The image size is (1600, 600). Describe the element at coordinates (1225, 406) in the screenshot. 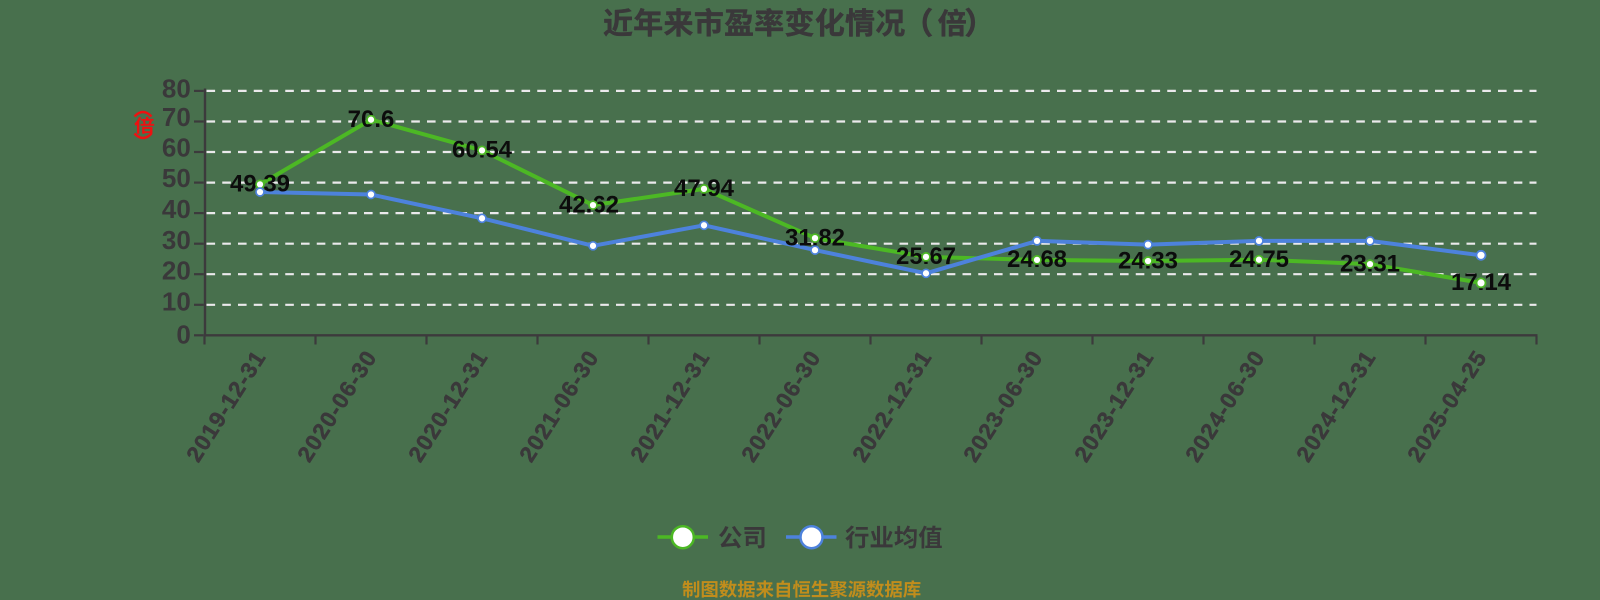

I see `svg-text: 2024-06-30` at that location.